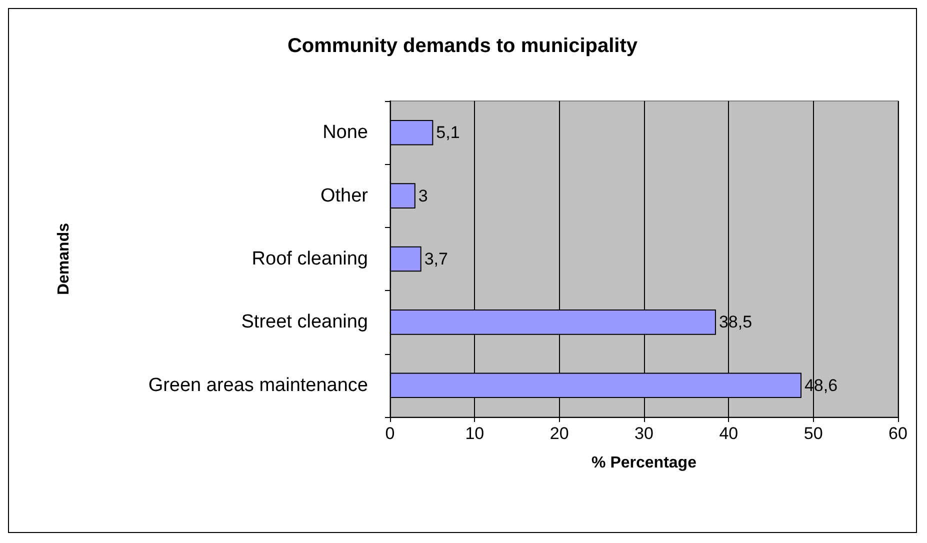  I want to click on chart-title: Community demands to municipality, so click(462, 46).